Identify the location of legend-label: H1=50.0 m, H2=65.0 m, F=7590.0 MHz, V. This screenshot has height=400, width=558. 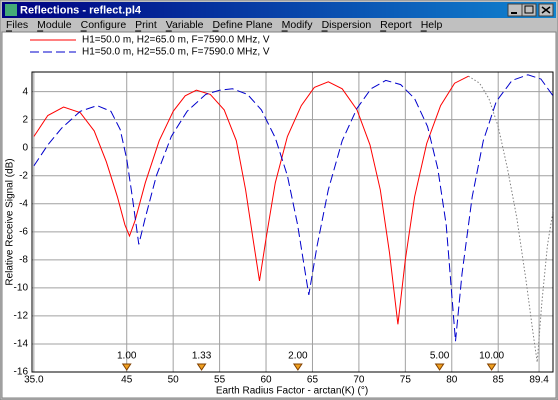
(176, 40).